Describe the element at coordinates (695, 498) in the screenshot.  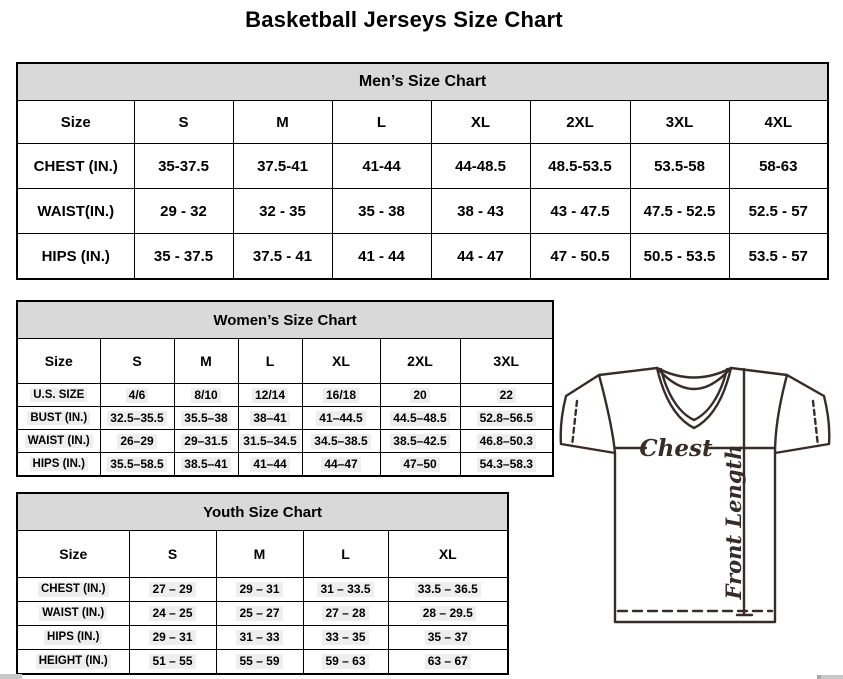
I see `jersey-outline` at that location.